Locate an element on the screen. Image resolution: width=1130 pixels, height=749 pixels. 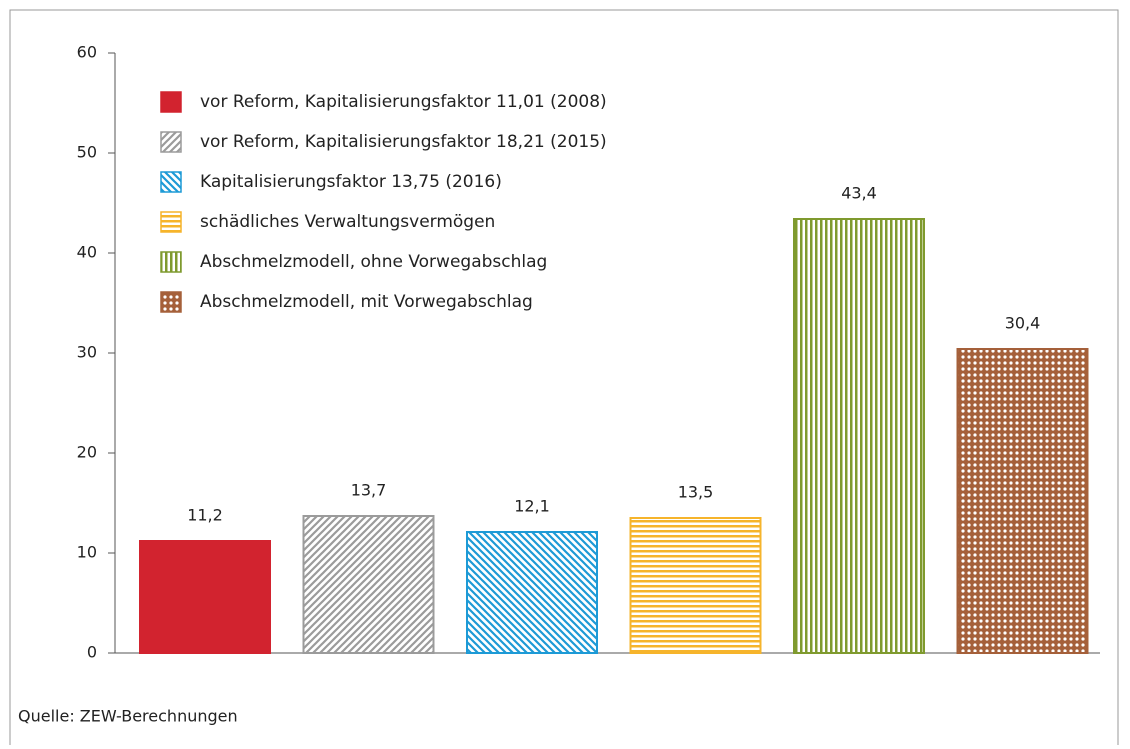
y-tick-label: 0 is located at coordinates (92, 652).